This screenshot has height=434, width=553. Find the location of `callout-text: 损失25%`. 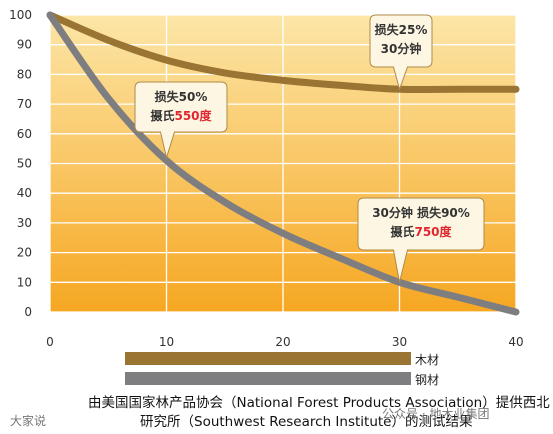

callout-text: 损失25% is located at coordinates (401, 29).